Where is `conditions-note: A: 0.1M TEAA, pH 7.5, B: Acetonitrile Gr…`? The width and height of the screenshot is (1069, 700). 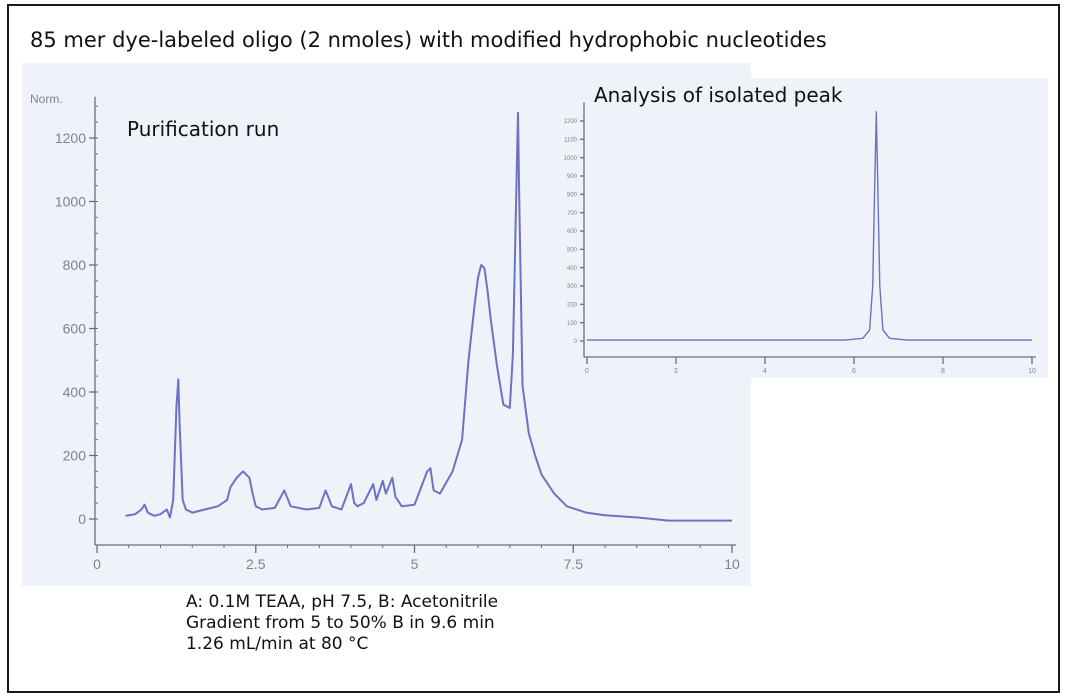
conditions-note: A: 0.1M TEAA, pH 7.5, B: Acetonitrile Gr… is located at coordinates (342, 623).